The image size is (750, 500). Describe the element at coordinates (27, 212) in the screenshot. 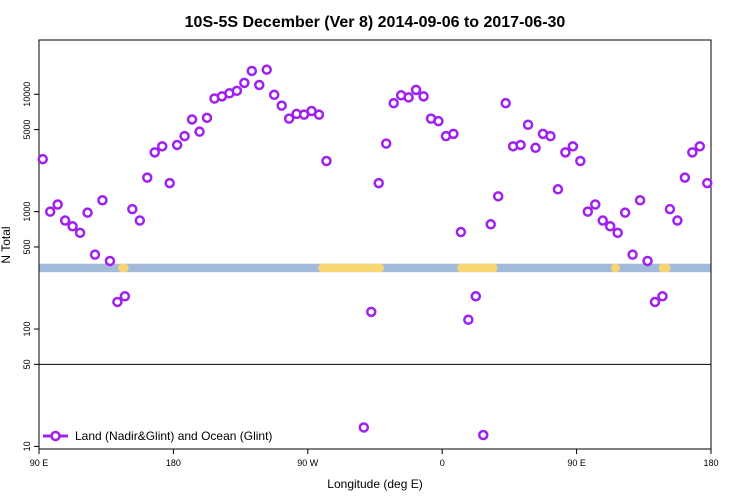

I see `y-tick-label: 1000` at that location.